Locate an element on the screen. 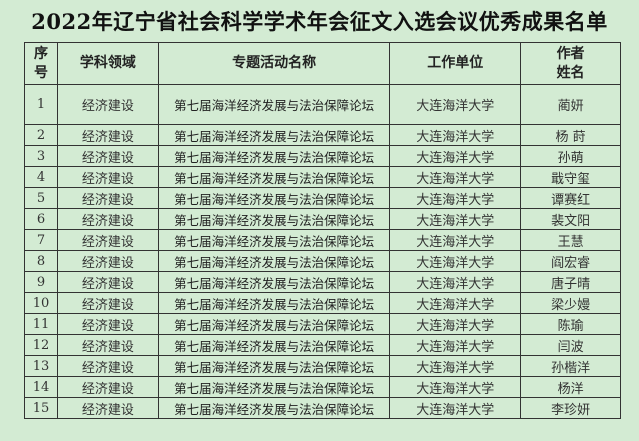 The image size is (639, 441). cell-col-index: 13 is located at coordinates (41, 366).